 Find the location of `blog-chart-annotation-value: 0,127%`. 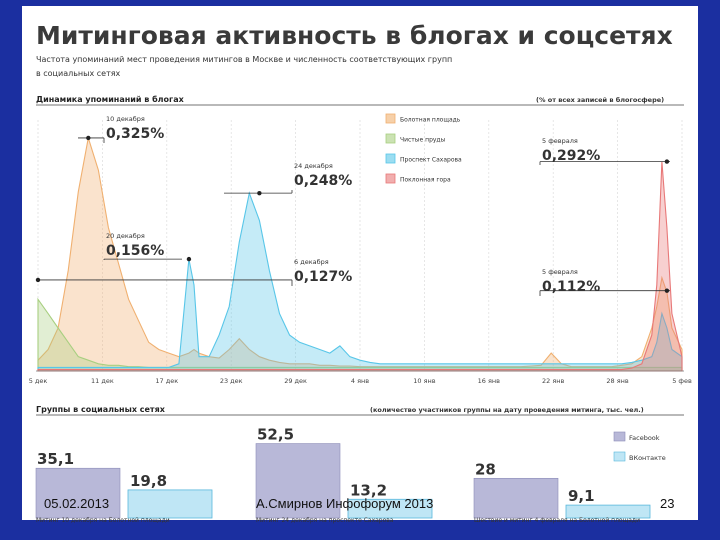

blog-chart-annotation-value: 0,127% is located at coordinates (323, 277).